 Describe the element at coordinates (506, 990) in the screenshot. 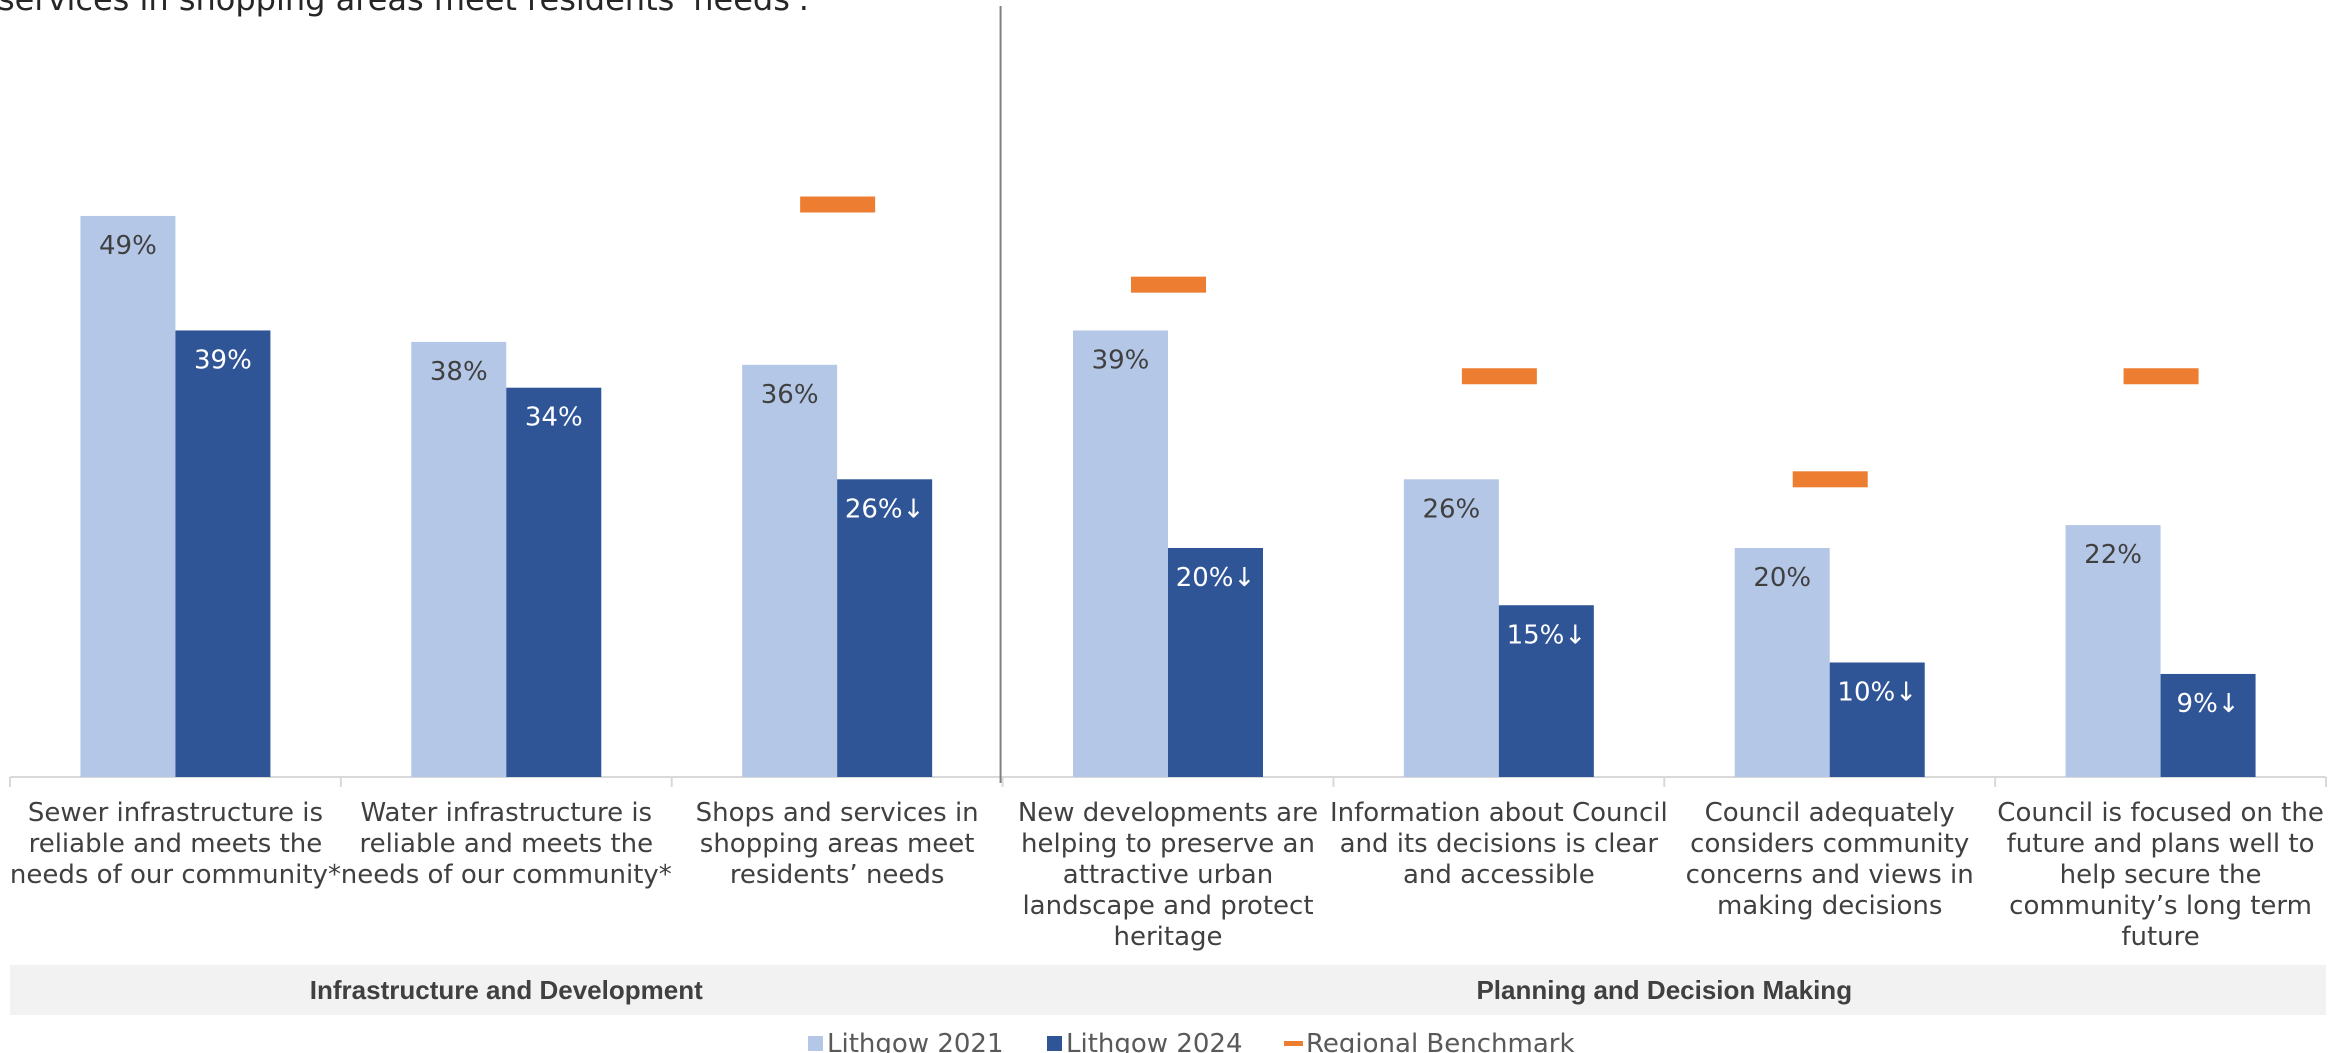

I see `group-label: Infrastructure and Development` at that location.